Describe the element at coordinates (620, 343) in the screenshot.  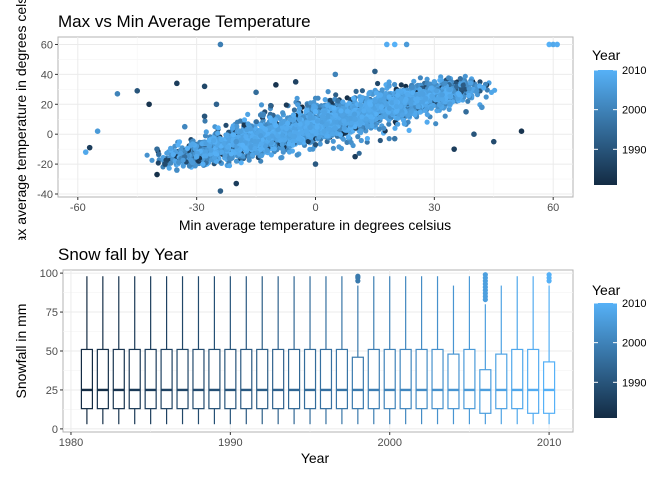
I see `boxplot-legend-ticks: 1990 2000 2010` at that location.